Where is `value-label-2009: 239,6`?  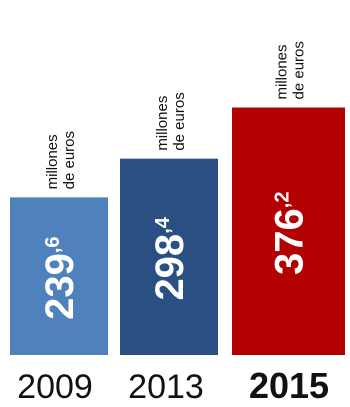
value-label-2009: 239,6 is located at coordinates (60, 277).